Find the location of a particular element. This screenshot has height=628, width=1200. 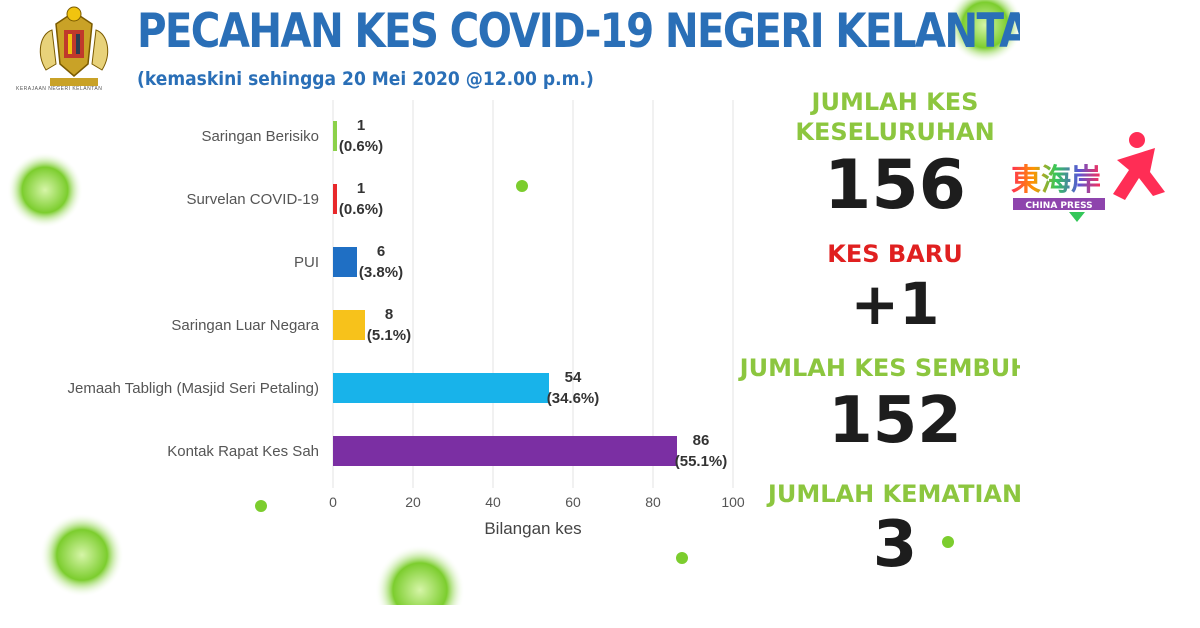

data-label-percent: (34.6%) is located at coordinates (573, 398).